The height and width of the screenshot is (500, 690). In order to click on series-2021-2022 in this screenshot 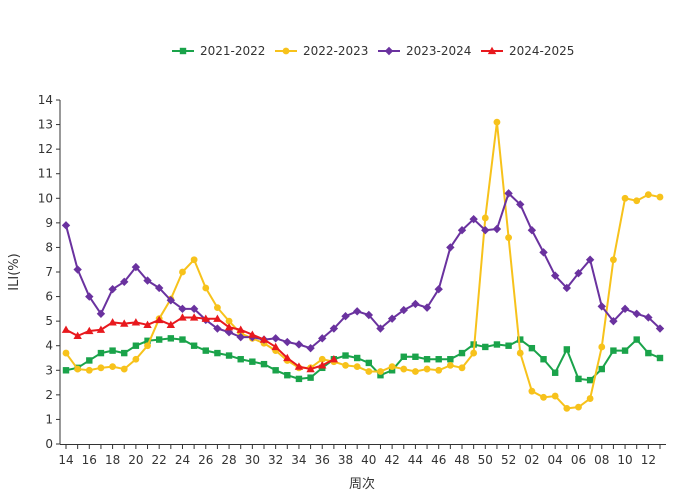, I will do `click(363, 359)`.